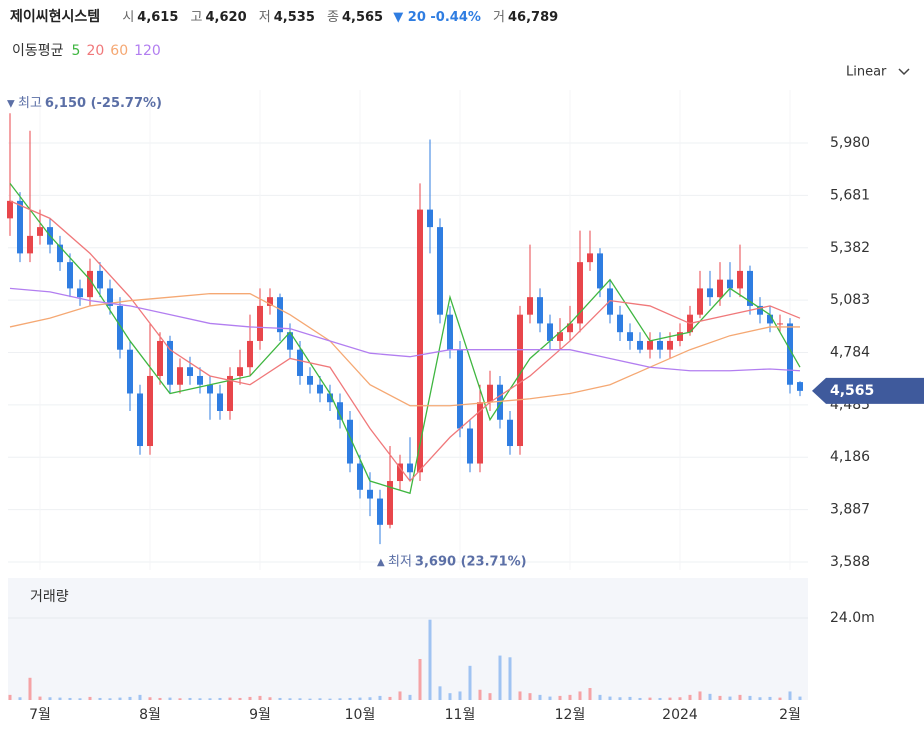  What do you see at coordinates (30, 103) in the screenshot?
I see `annotation-label: 최고` at bounding box center [30, 103].